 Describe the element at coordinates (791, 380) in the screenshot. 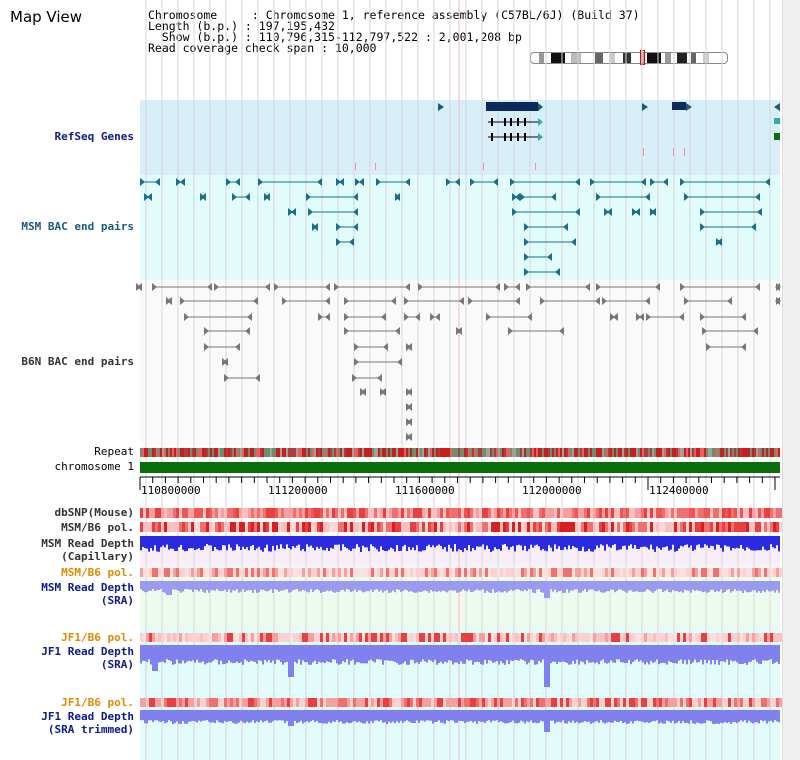

I see `vertical-scrollbar` at that location.